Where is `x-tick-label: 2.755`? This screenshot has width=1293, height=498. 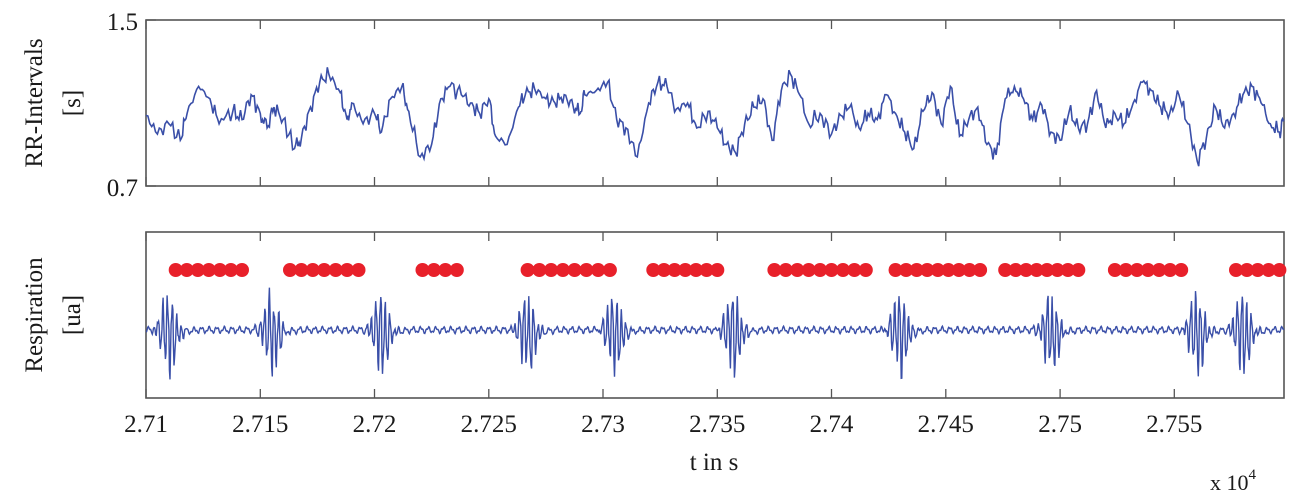
x-tick-label: 2.755 is located at coordinates (1174, 424).